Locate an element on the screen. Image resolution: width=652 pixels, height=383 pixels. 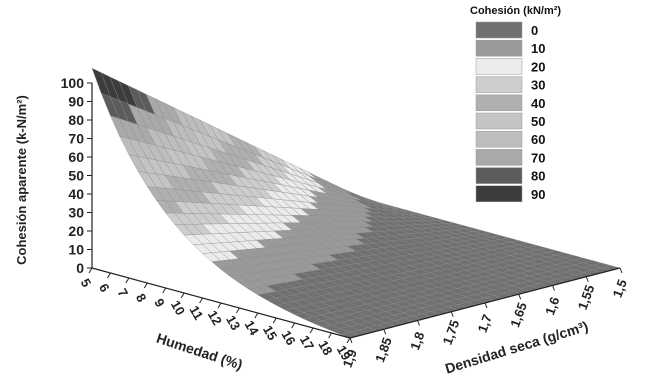
z-tick-label: 90 is located at coordinates (76, 102).